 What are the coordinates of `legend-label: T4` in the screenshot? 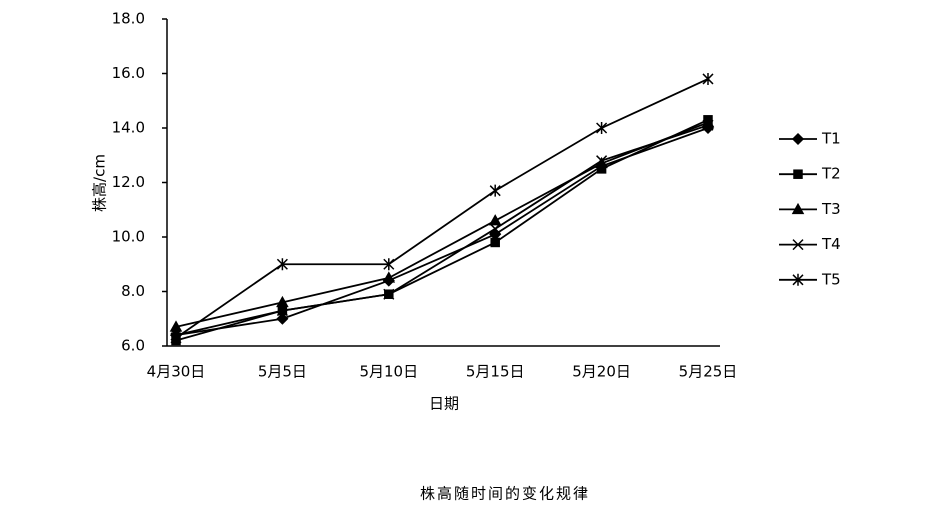 It's located at (831, 244).